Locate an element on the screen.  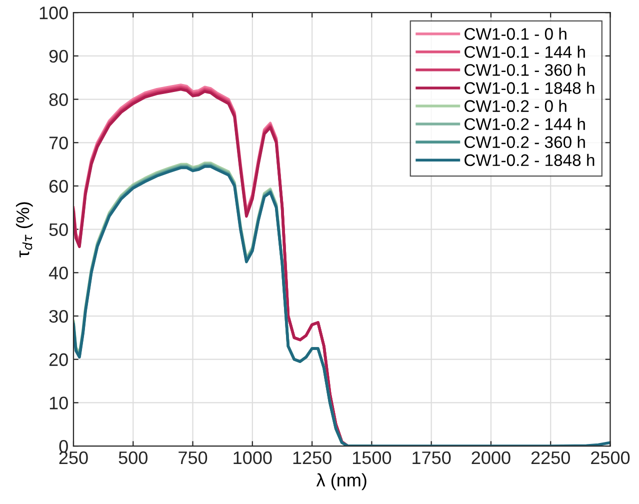
y-tick-label: 30 is located at coordinates (58, 316).